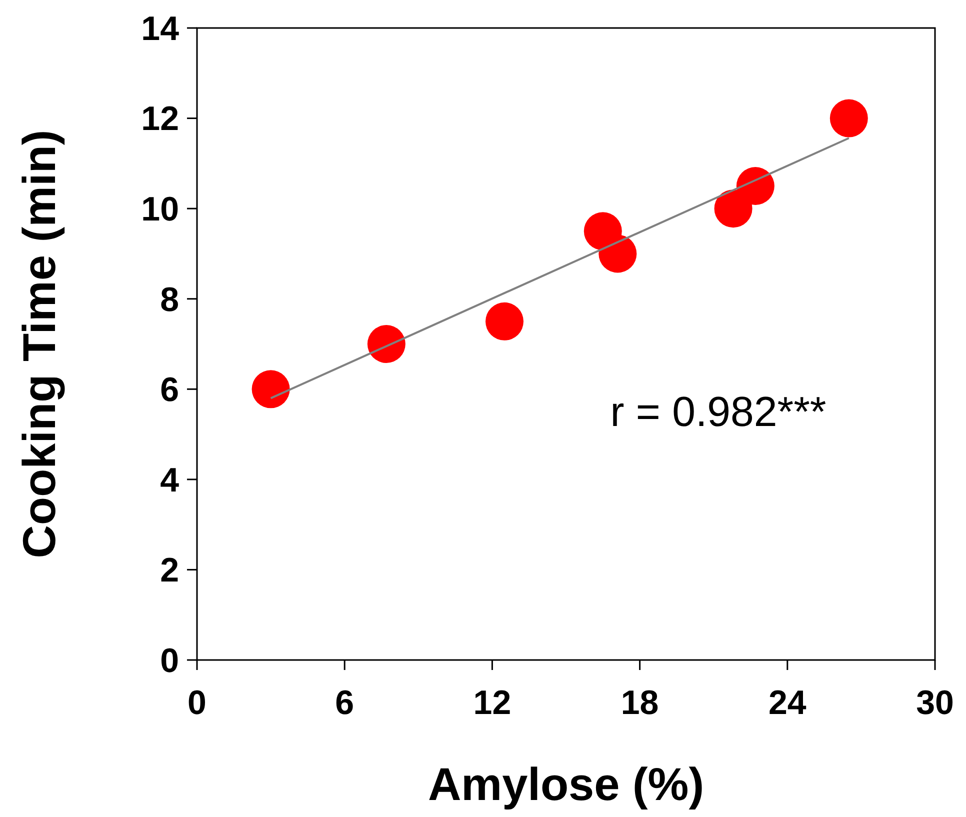 This screenshot has height=817, width=966. I want to click on y-axis-title: Cooking Time (min), so click(39, 344).